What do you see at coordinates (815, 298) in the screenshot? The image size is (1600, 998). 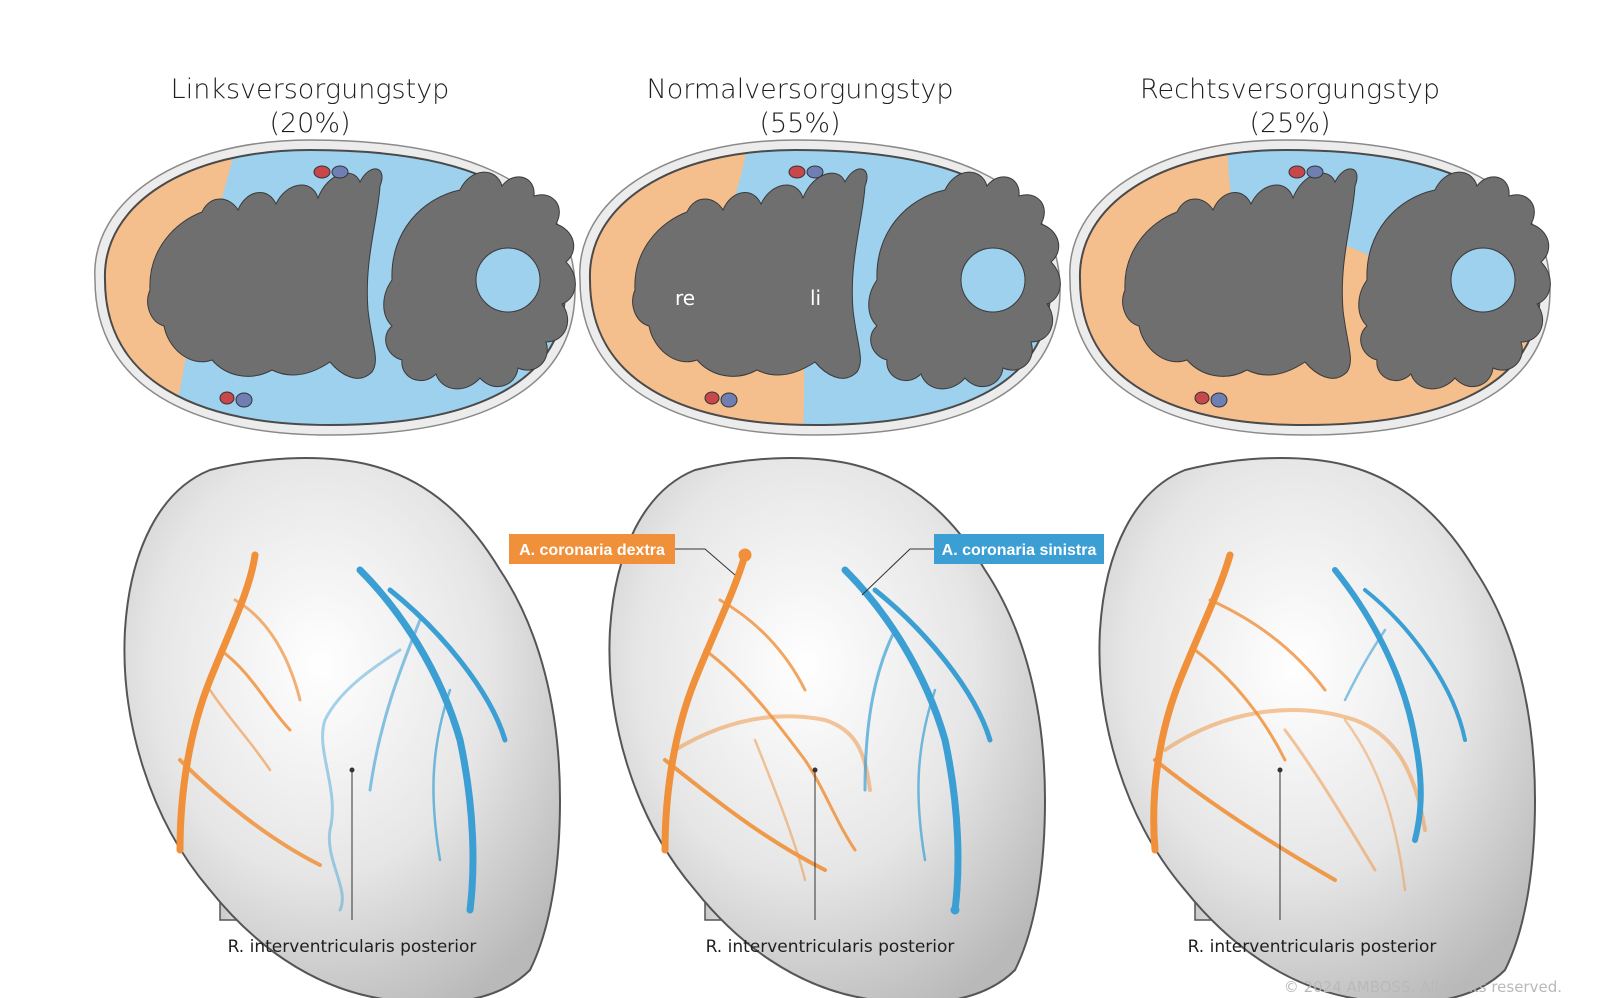 I see `chamber-label-left: li` at bounding box center [815, 298].